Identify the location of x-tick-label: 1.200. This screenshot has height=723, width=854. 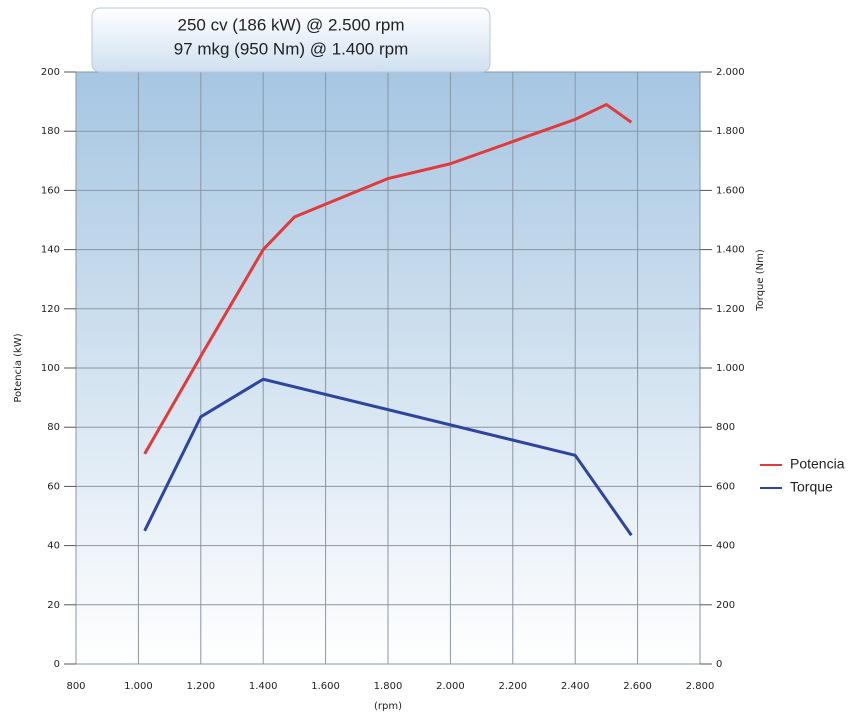
(200, 686).